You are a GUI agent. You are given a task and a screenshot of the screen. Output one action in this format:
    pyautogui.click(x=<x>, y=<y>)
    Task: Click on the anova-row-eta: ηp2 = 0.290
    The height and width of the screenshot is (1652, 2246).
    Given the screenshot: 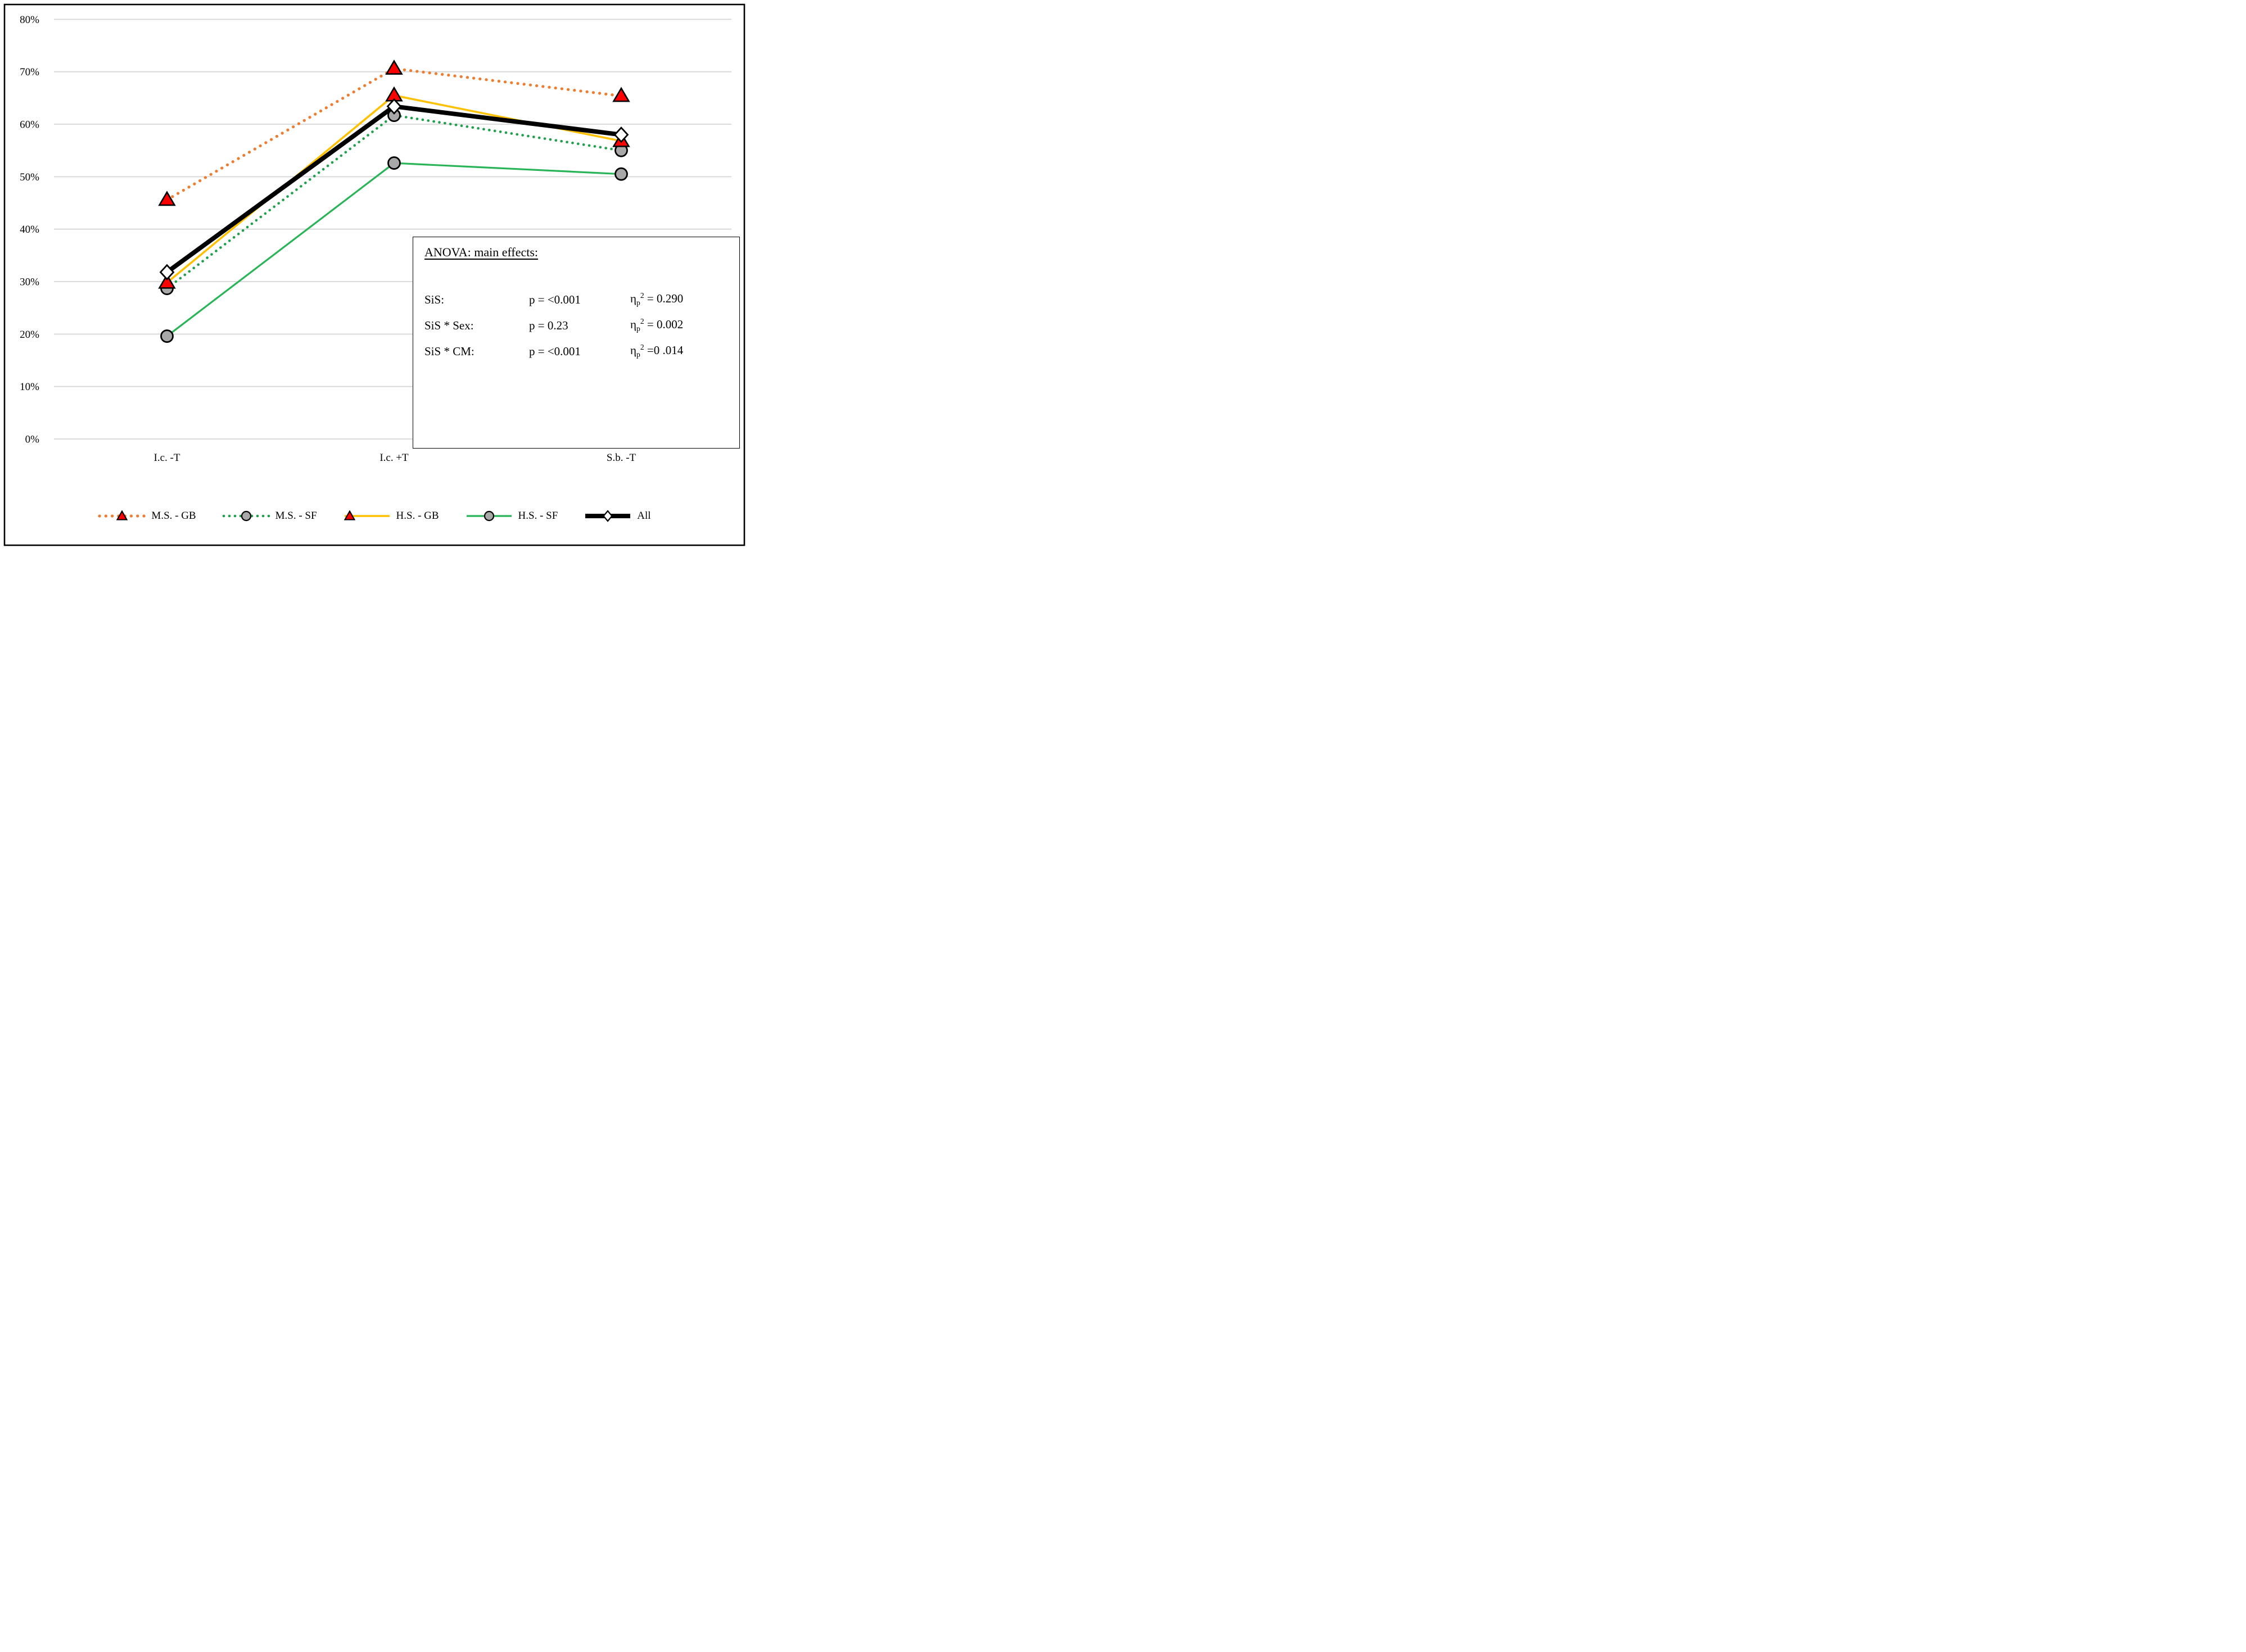 What is the action you would take?
    pyautogui.click(x=657, y=299)
    